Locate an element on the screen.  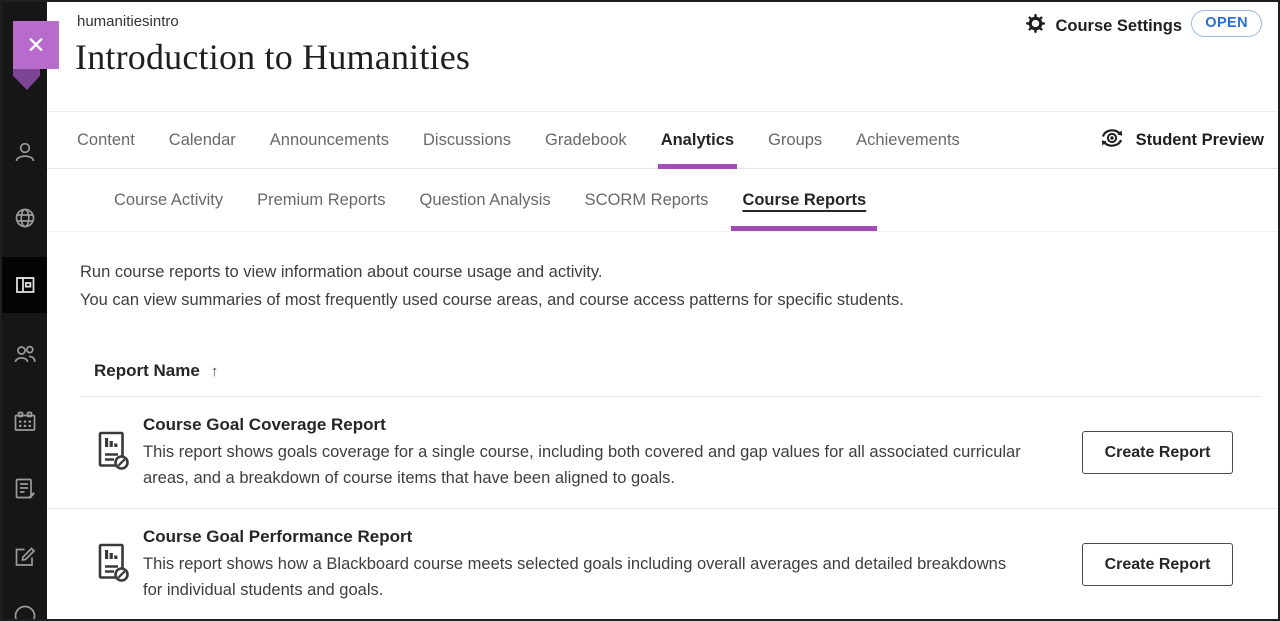
report-title: Course Goal Performance Report is located at coordinates (278, 536).